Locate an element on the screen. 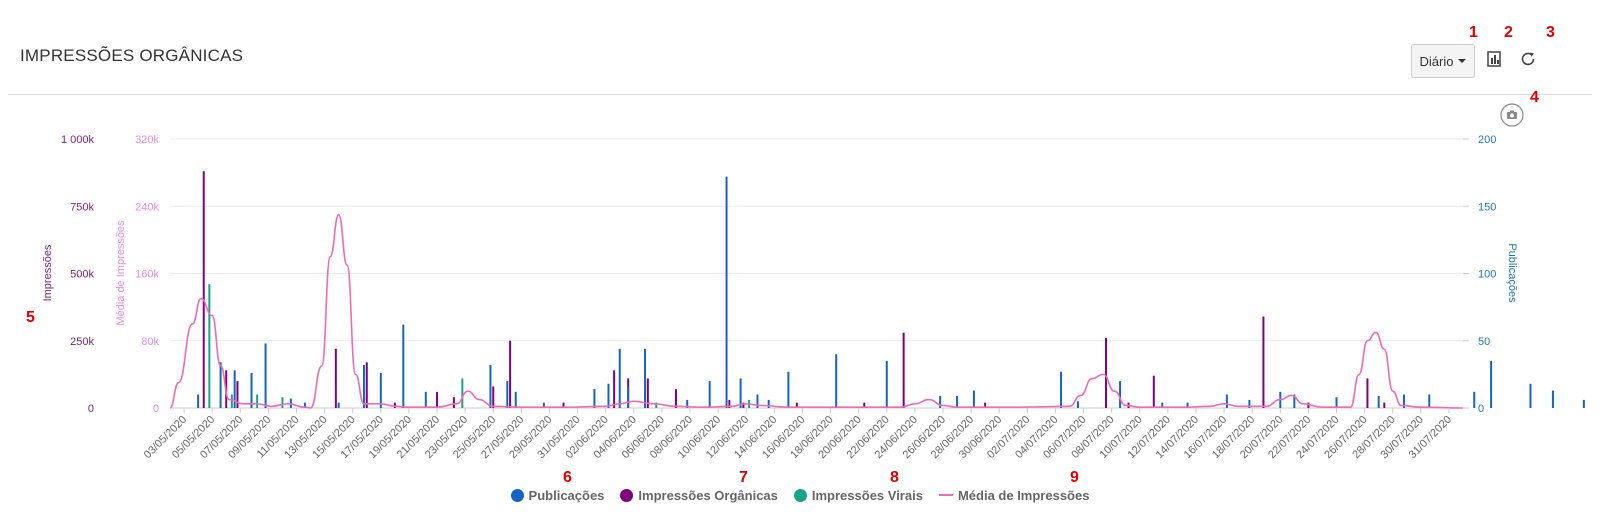 This screenshot has height=519, width=1600. marker-label-8: 8 is located at coordinates (894, 477).